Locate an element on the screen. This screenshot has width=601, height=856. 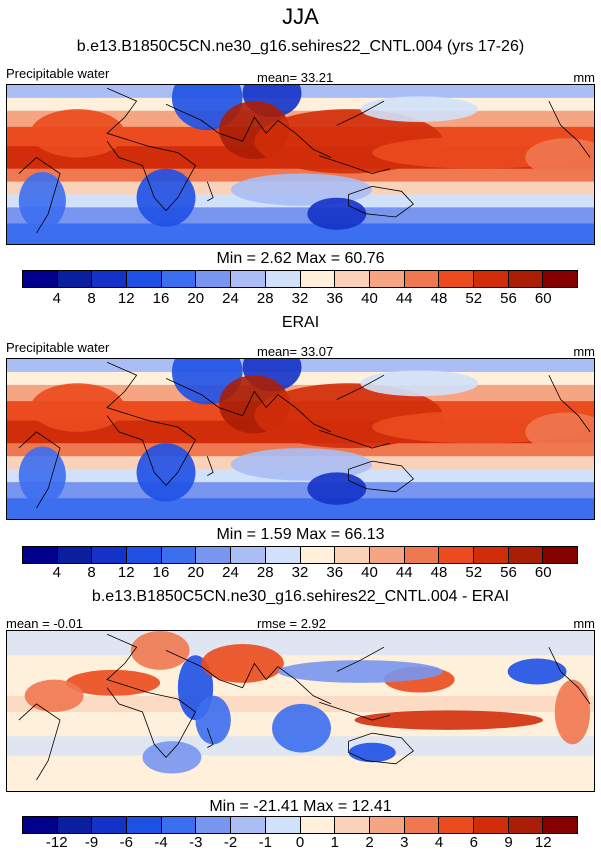
panel-3-rmse-label: rmse = 2.92 is located at coordinates (292, 623).